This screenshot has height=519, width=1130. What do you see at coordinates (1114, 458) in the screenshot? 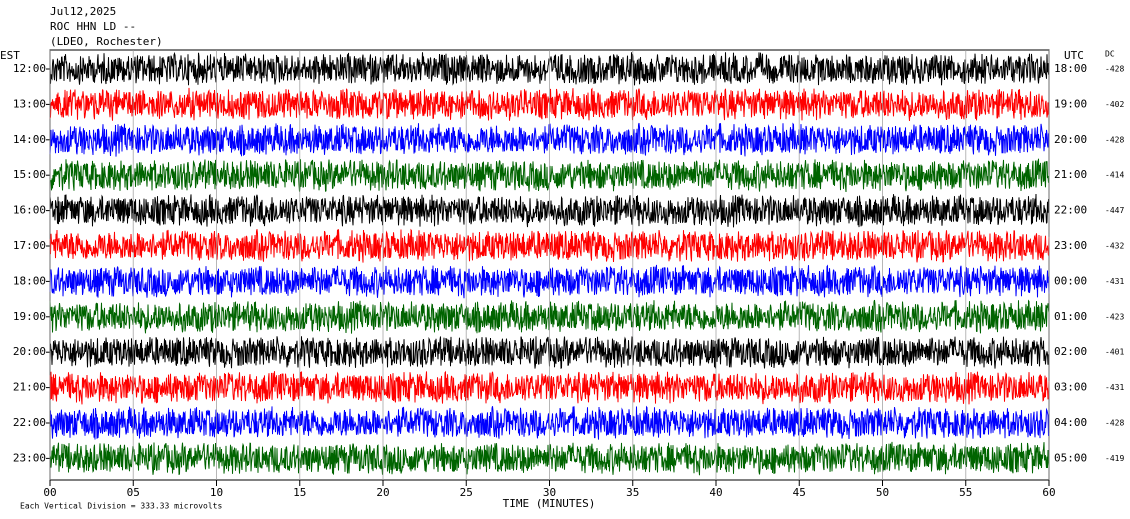
I see `dc-label: -419` at bounding box center [1114, 458].